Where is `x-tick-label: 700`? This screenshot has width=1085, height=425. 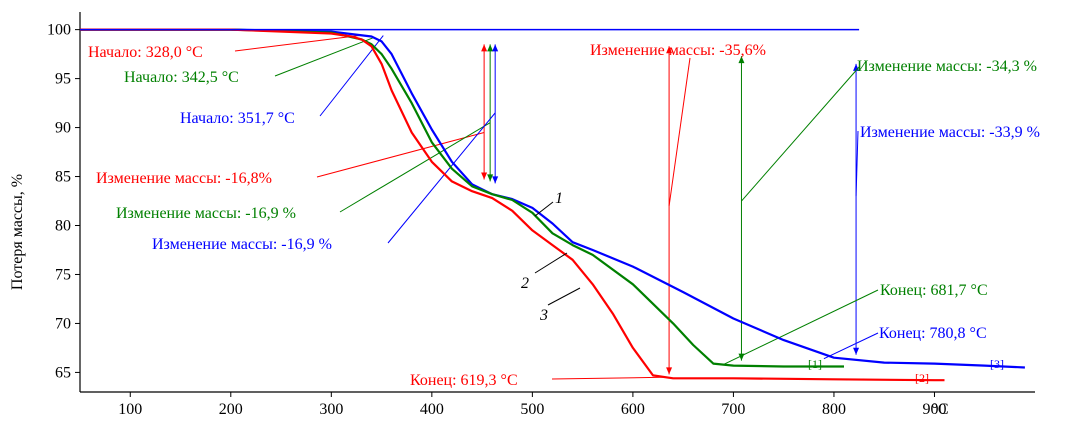 x-tick-label: 700 is located at coordinates (733, 409).